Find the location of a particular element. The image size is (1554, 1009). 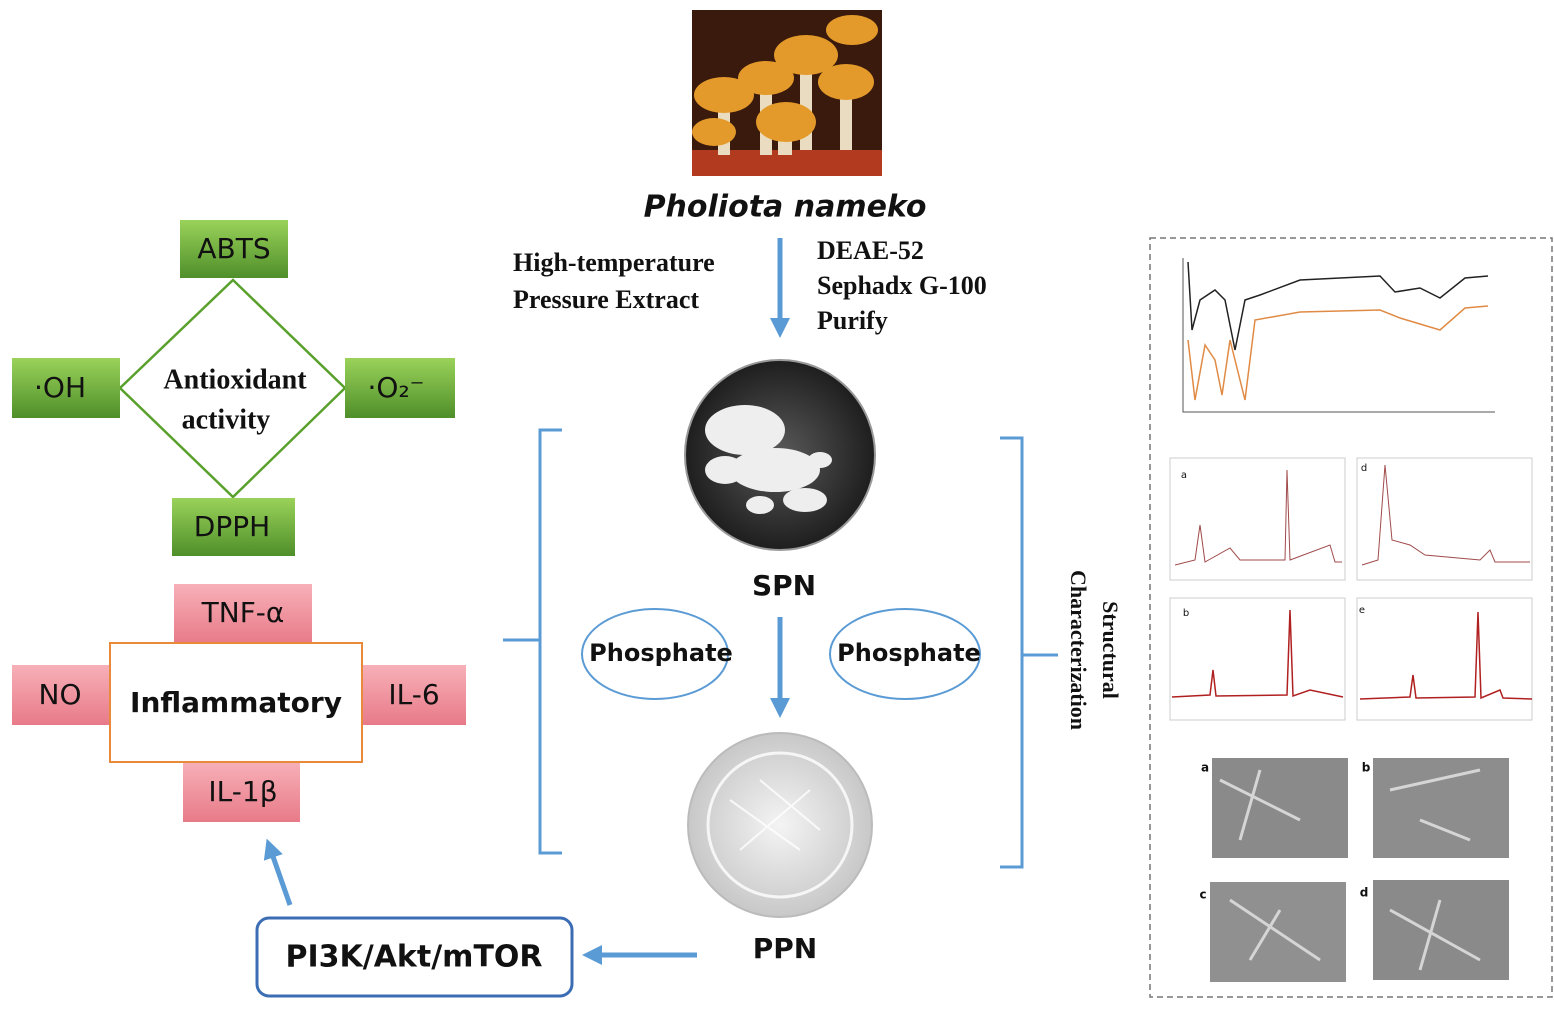

spn-dish is located at coordinates (780, 455).